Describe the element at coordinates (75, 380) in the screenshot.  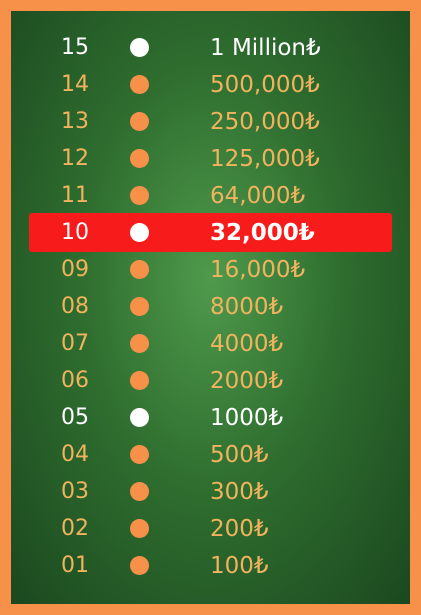
I see `level-number: 06` at that location.